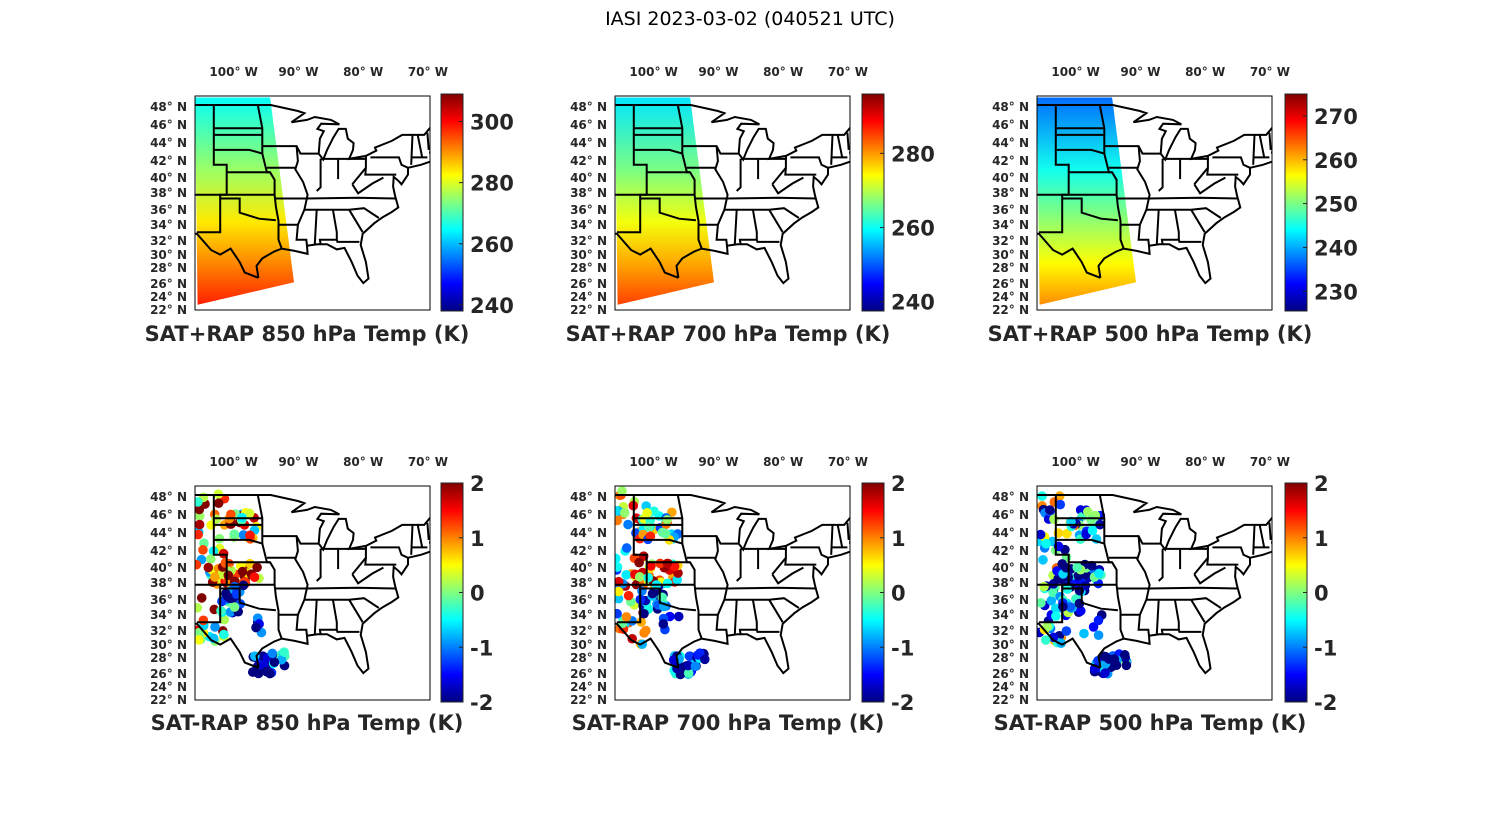 Image resolution: width=1500 pixels, height=825 pixels. I want to click on lat-tick-label: 44° N, so click(588, 533).